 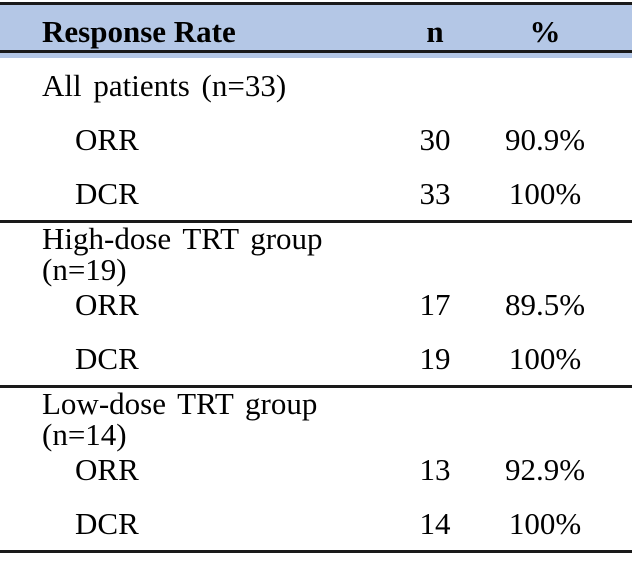 I want to click on row-n-value: 14, so click(x=435, y=523).